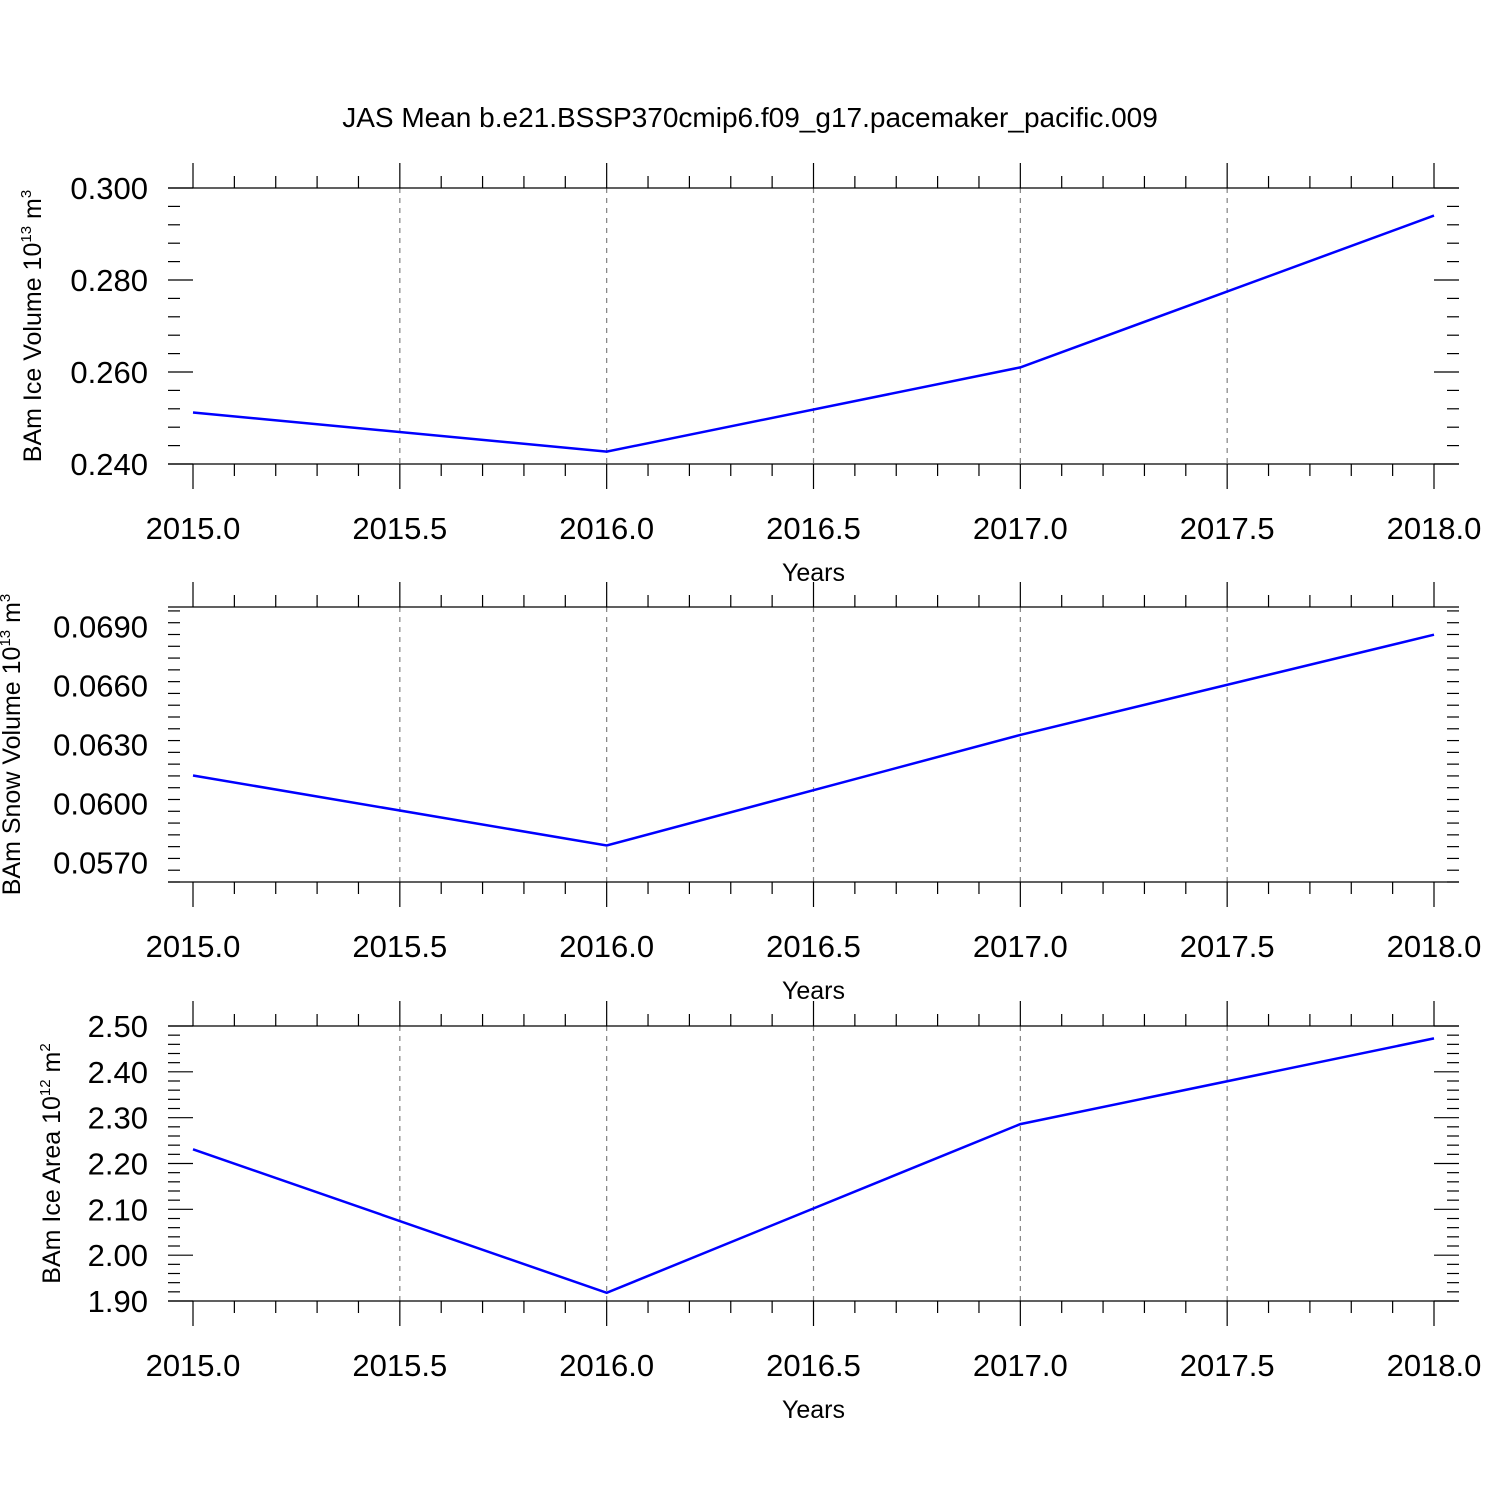 This screenshot has width=1500, height=1500. What do you see at coordinates (32, 326) in the screenshot?
I see `y-axis-label: BAm Ice Volume 1013 m3` at bounding box center [32, 326].